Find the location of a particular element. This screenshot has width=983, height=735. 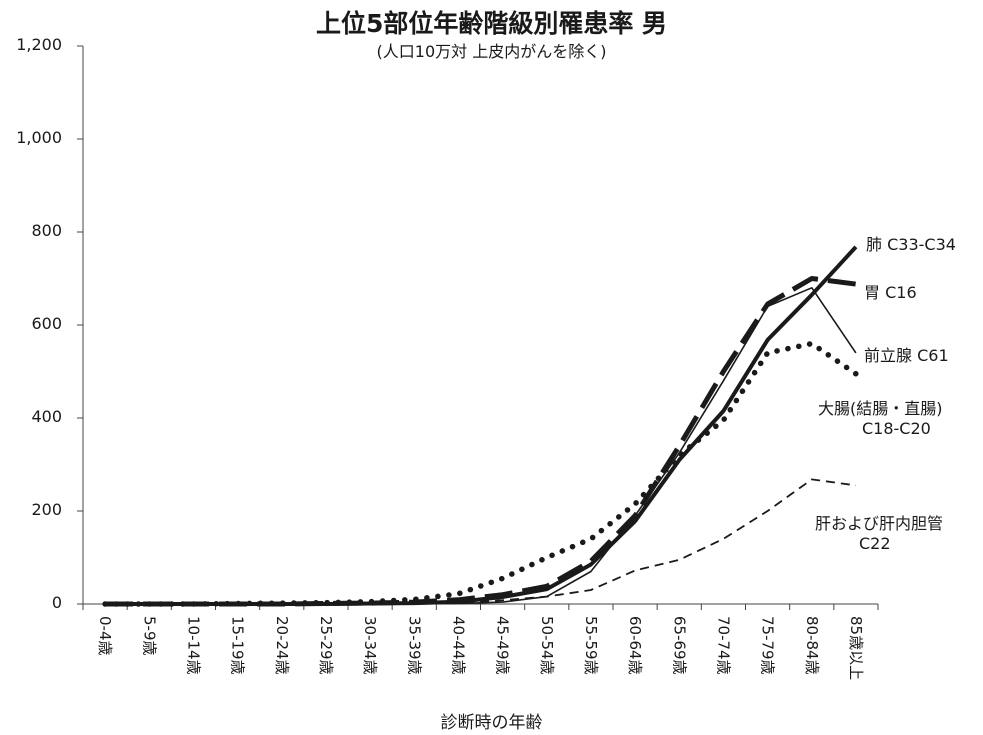

y-tick-label: 600 is located at coordinates (46, 323).